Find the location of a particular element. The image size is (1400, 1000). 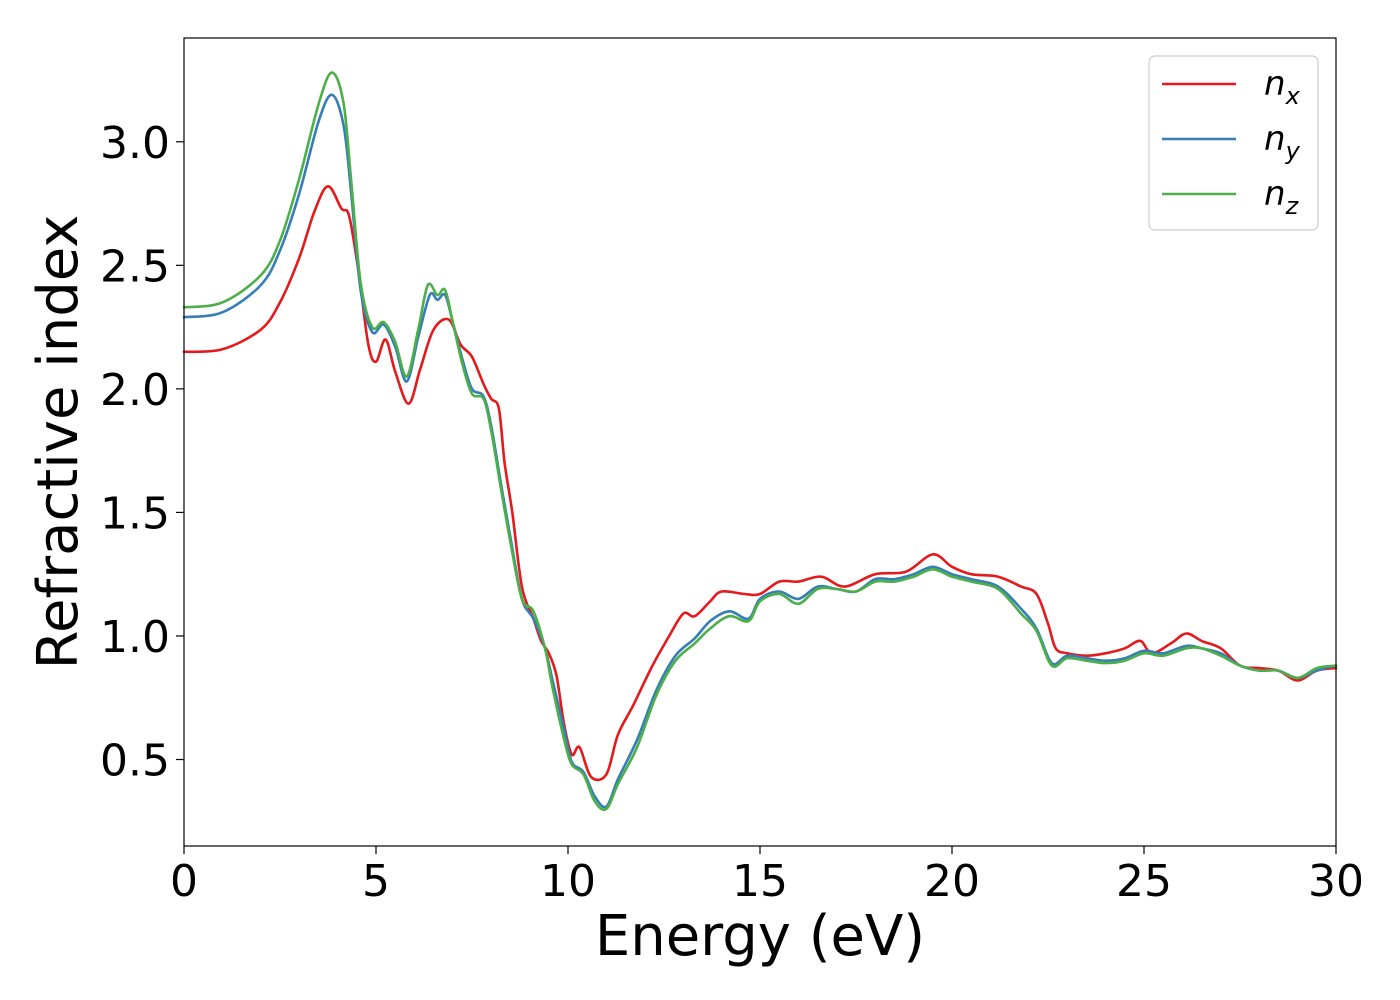

y-tick-label: 1.5 is located at coordinates (135, 513).